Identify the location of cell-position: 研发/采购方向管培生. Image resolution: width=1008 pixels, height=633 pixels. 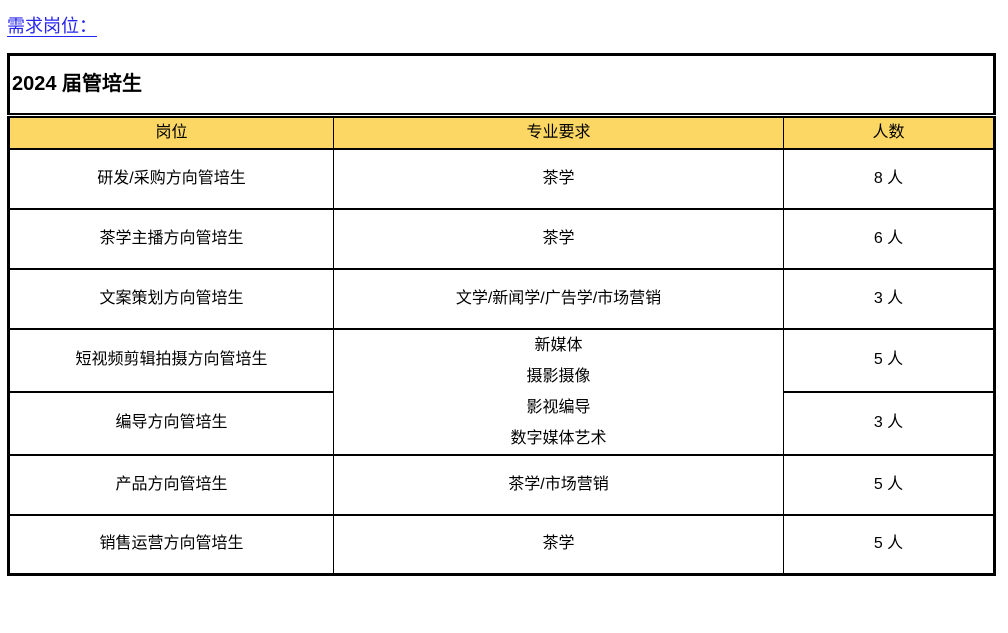
(171, 178).